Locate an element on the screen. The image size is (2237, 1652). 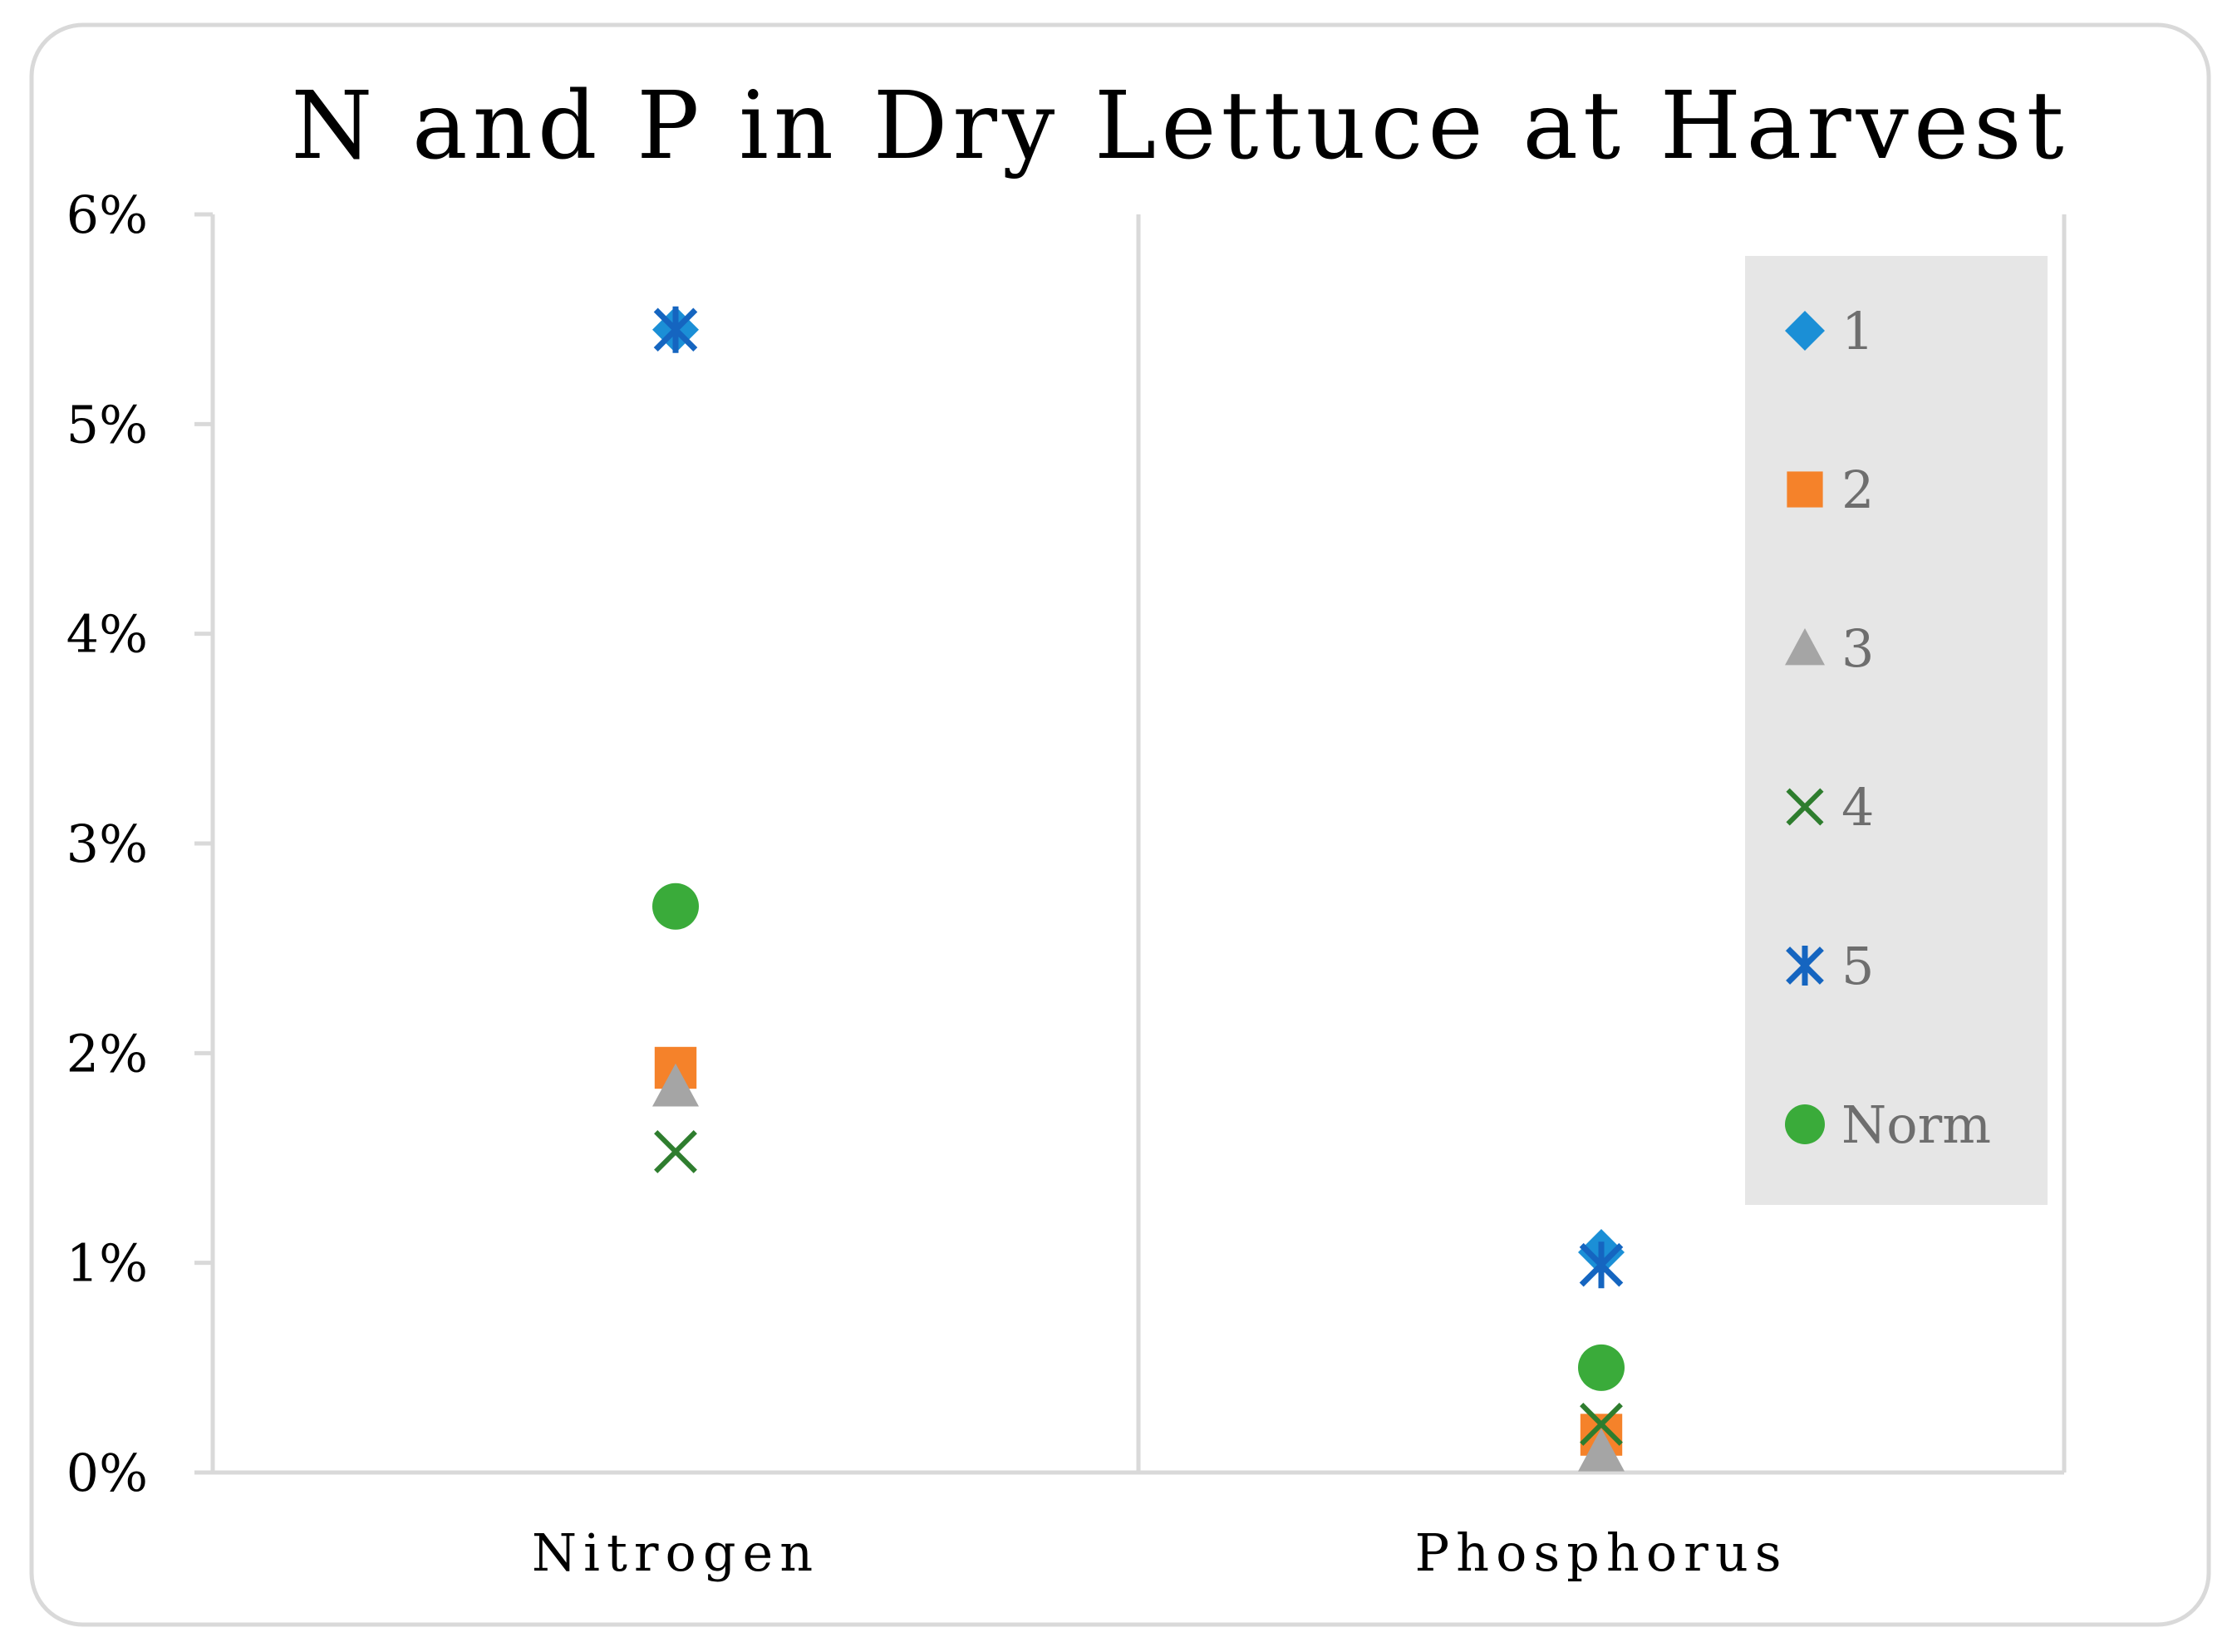
y-tick-label: 1% is located at coordinates (107, 1263).